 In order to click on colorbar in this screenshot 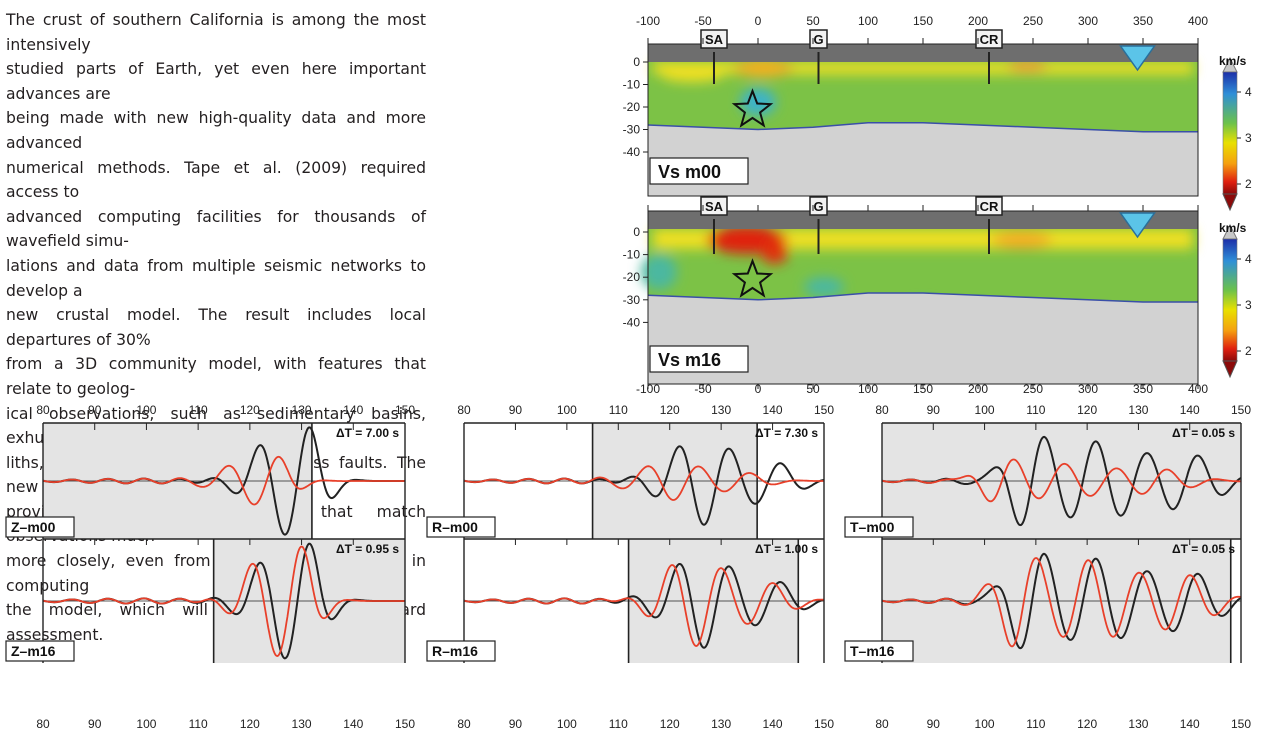, I will do `click(1230, 300)`.